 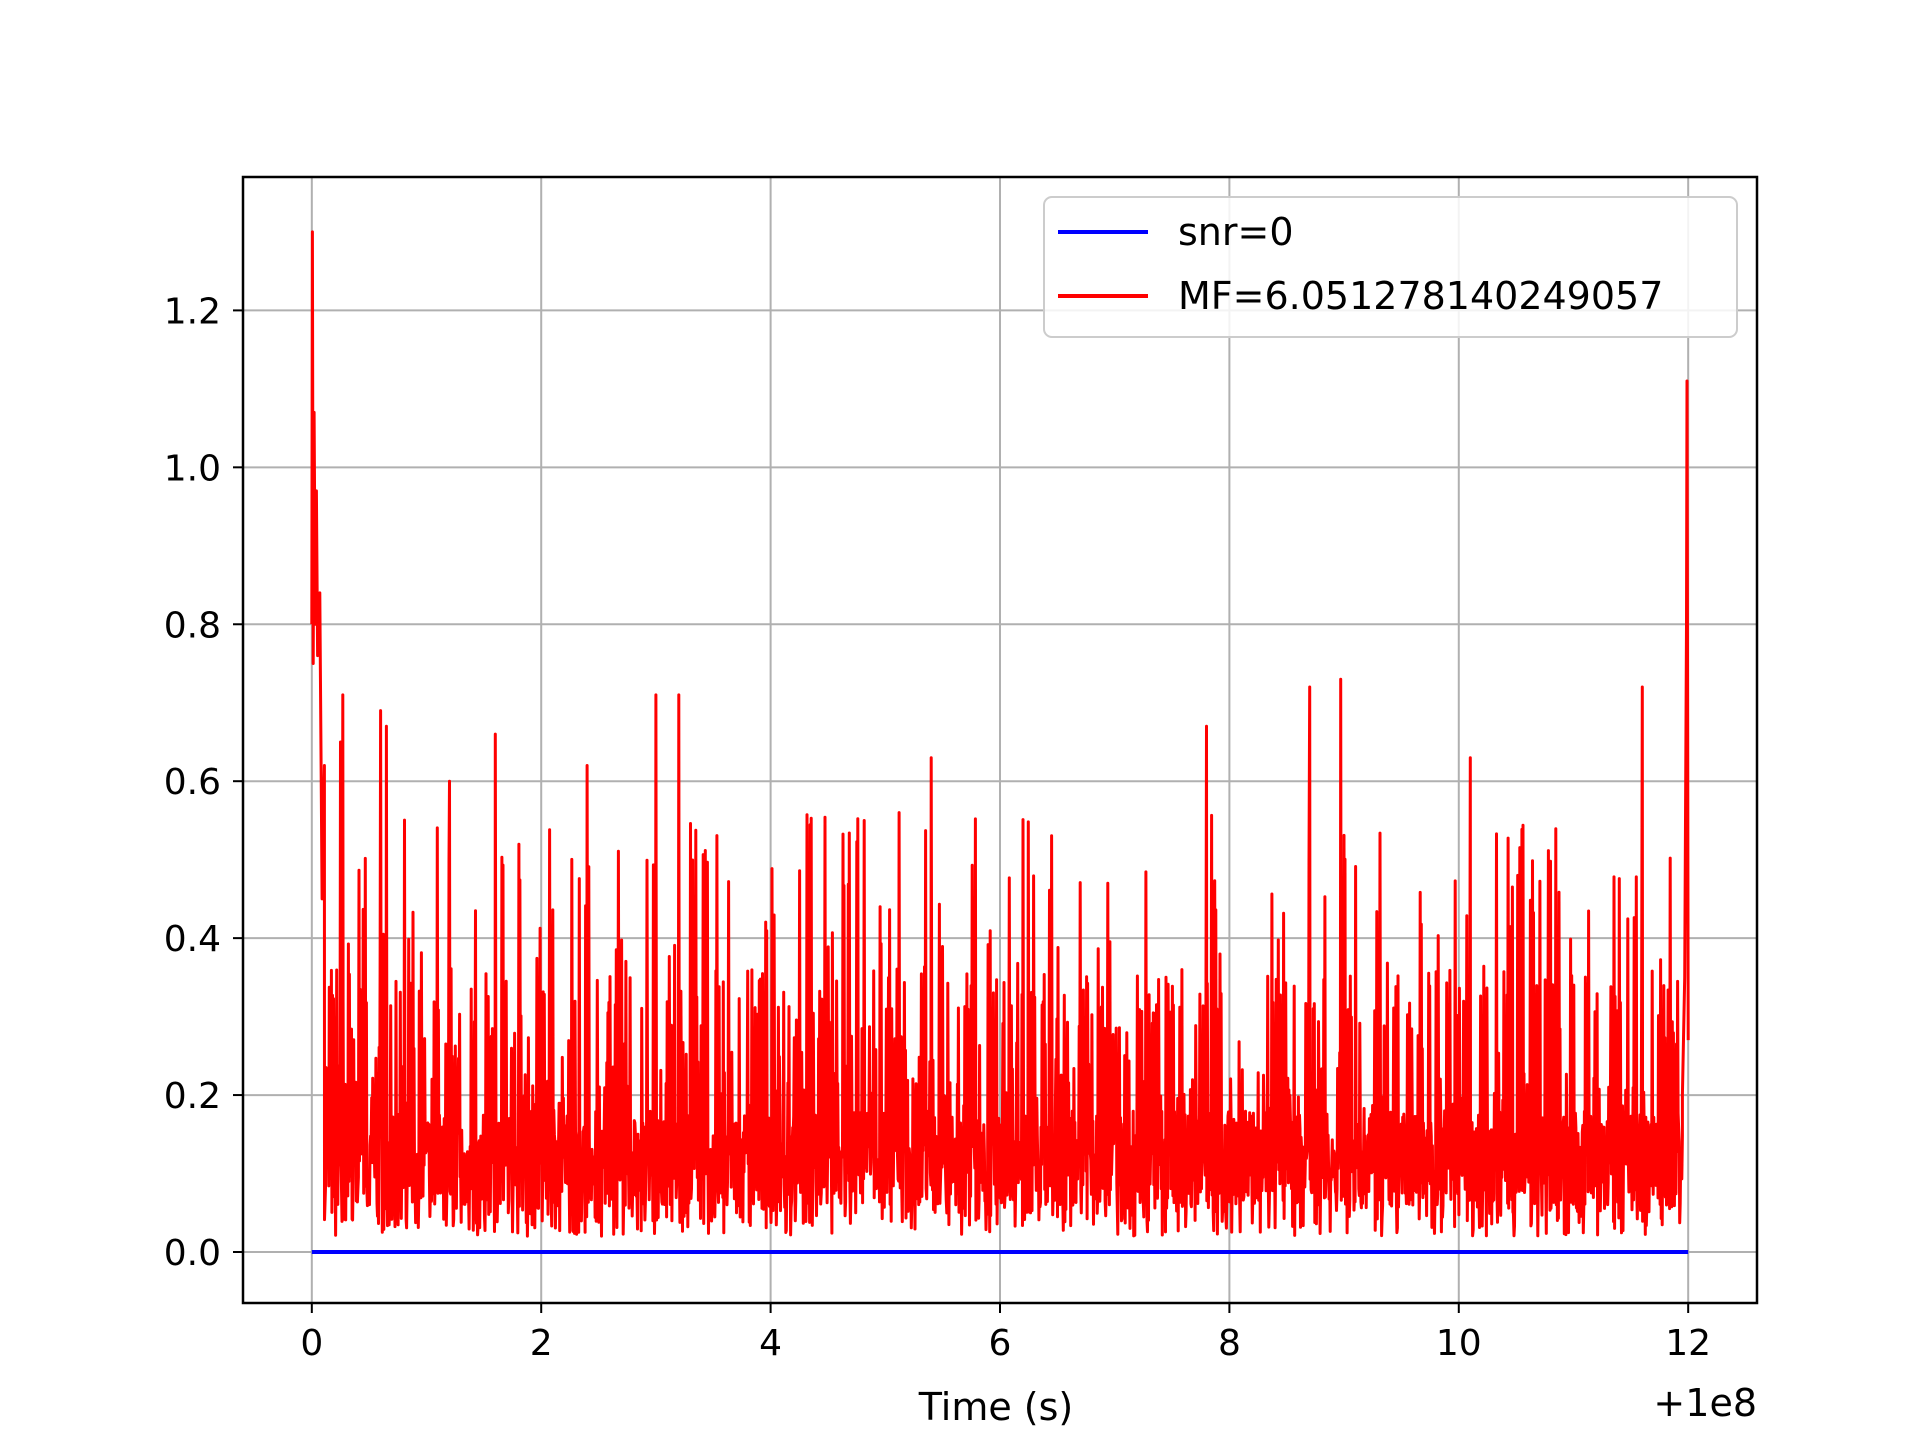 What do you see at coordinates (1688, 1343) in the screenshot?
I see `x-tick-label: 12` at bounding box center [1688, 1343].